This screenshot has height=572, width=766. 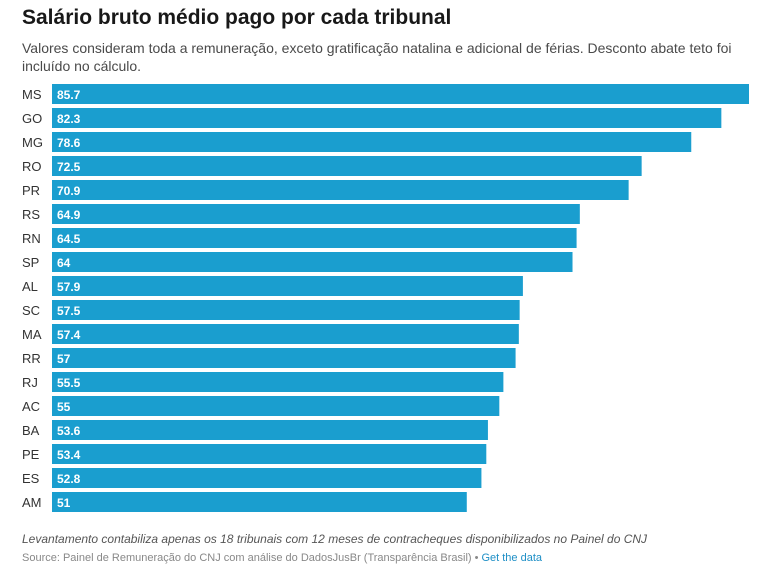 I want to click on category-label: RO, so click(x=32, y=166).